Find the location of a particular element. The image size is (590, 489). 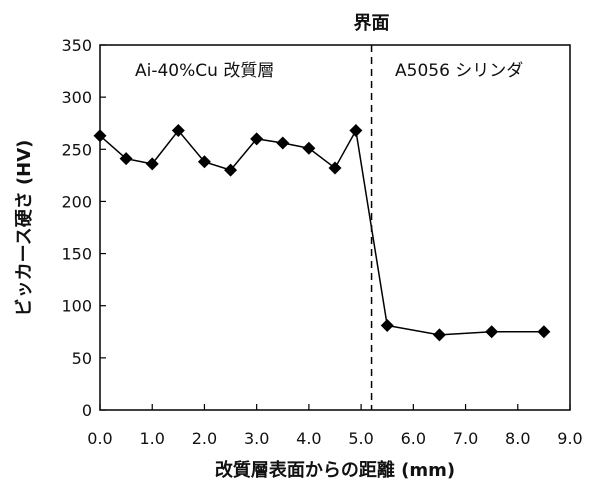

x-tick-label: 3.0 is located at coordinates (256, 438).